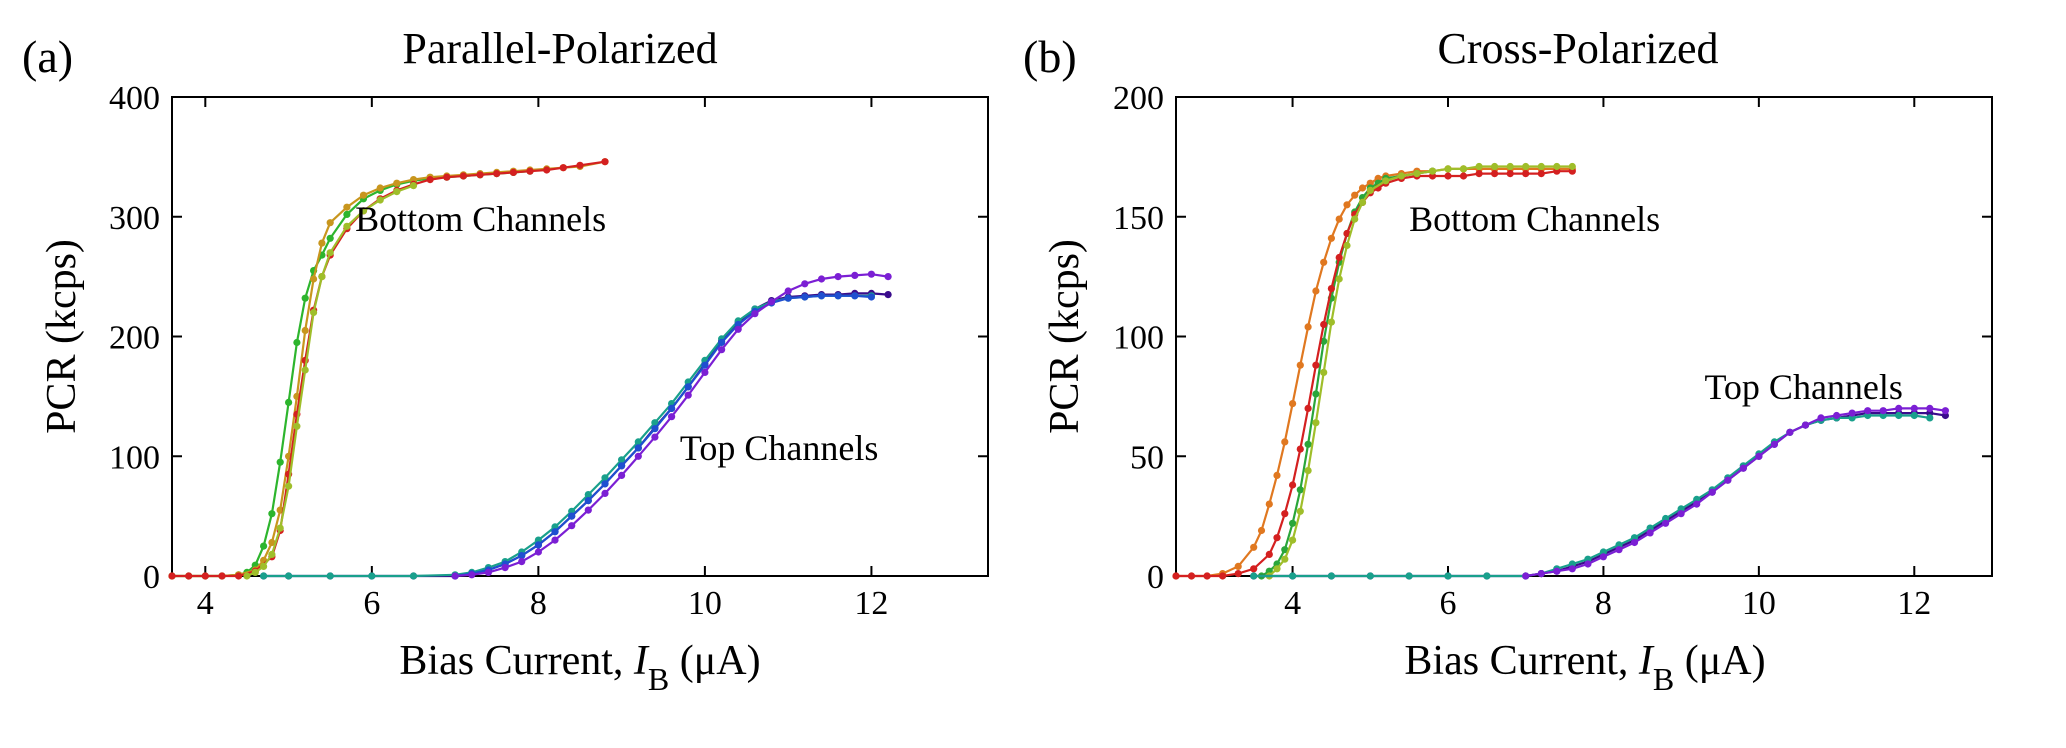  What do you see at coordinates (1603, 603) in the screenshot?
I see `x-tick-label: 8` at bounding box center [1603, 603].